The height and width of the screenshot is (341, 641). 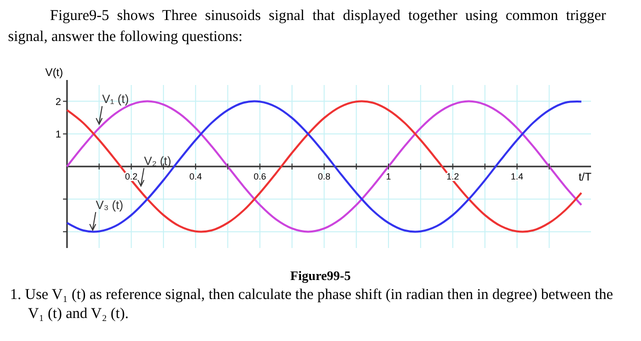 I want to click on annotation: V₃ (t), so click(x=110, y=205).